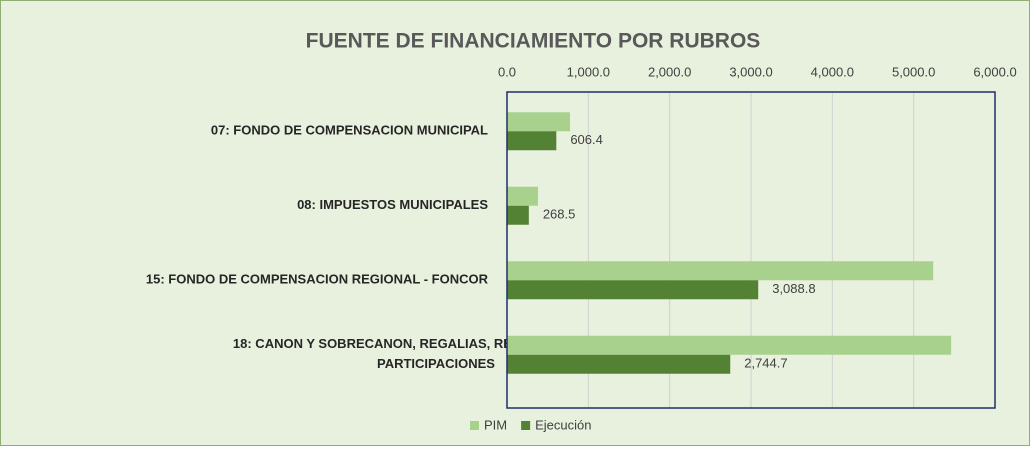 This screenshot has height=451, width=1030. Describe the element at coordinates (392, 204) in the screenshot. I see `category-label: 08: IMPUESTOS MUNICIPALES` at that location.